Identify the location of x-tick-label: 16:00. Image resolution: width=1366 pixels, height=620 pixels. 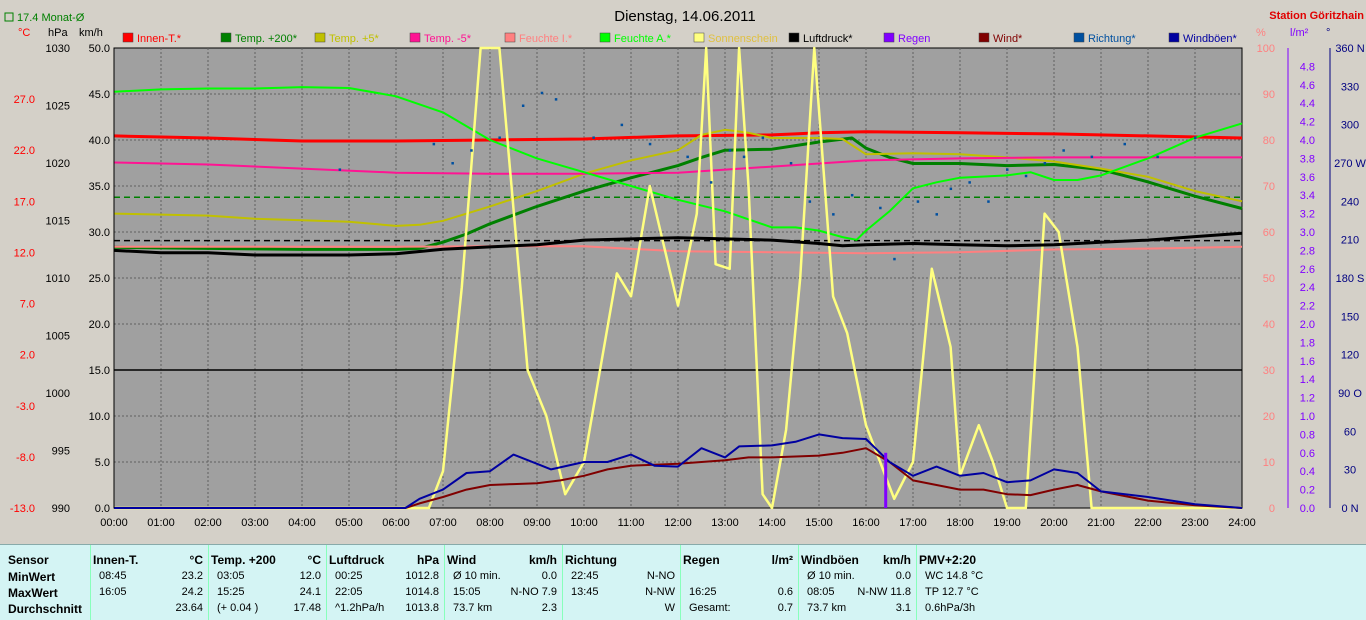
(866, 523).